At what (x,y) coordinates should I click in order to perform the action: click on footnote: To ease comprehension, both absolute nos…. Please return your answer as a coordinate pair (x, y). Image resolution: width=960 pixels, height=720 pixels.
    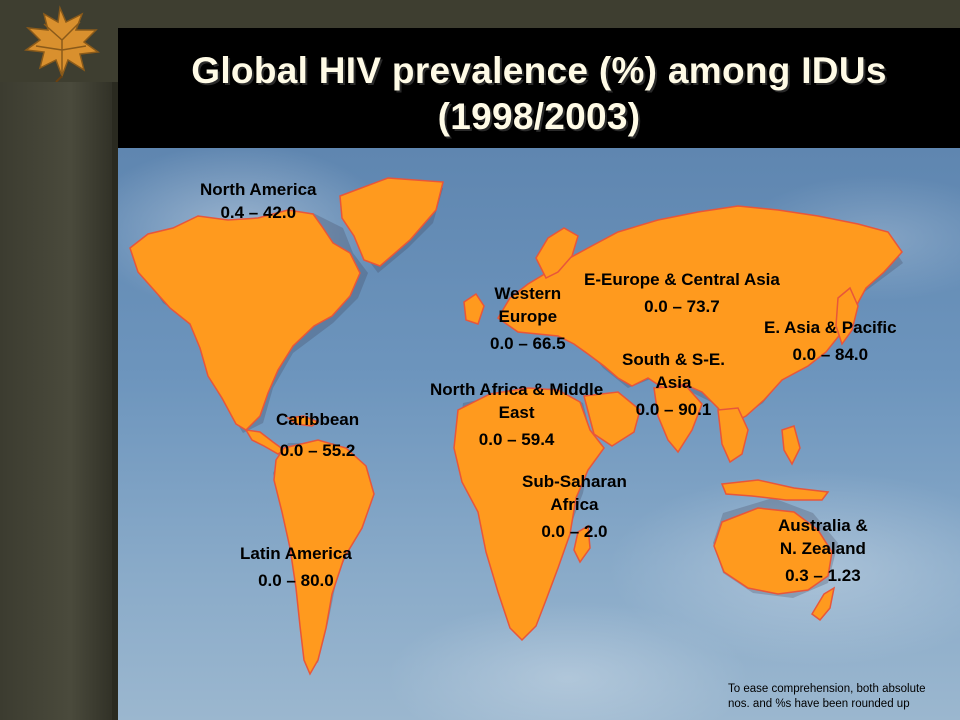
    Looking at the image, I should click on (827, 696).